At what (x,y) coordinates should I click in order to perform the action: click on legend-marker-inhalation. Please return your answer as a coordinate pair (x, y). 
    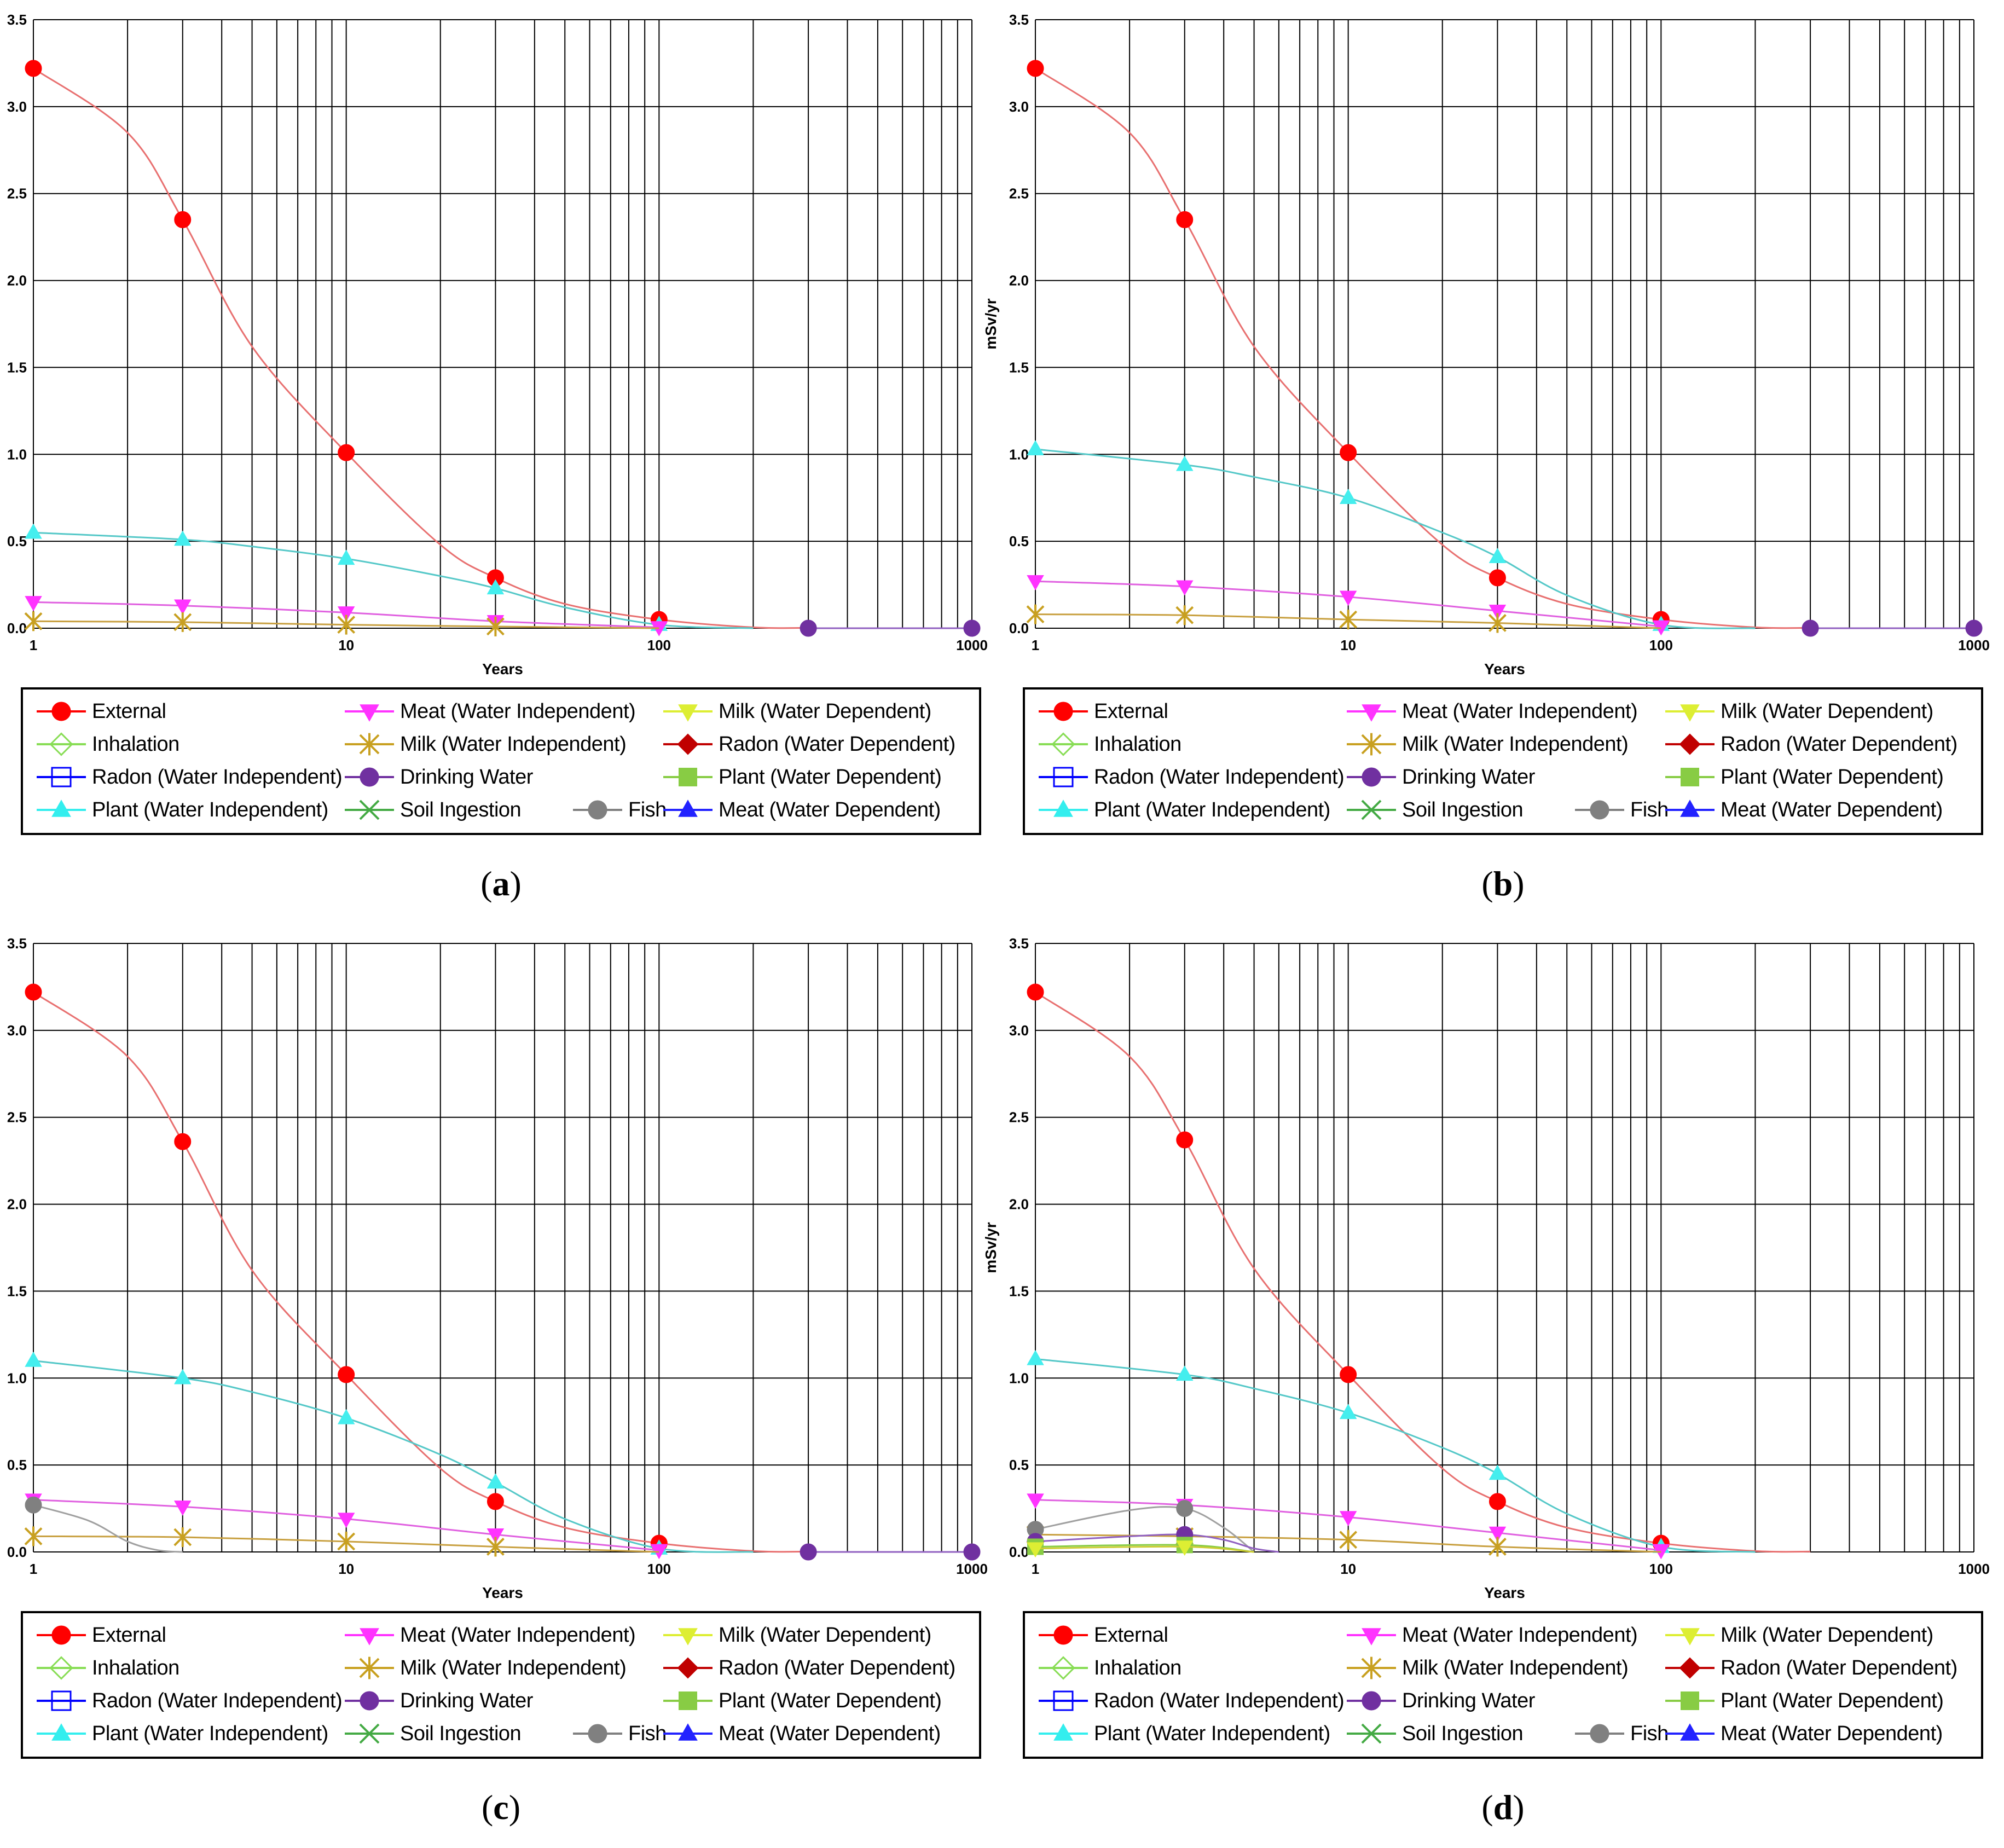
    Looking at the image, I should click on (1063, 1668).